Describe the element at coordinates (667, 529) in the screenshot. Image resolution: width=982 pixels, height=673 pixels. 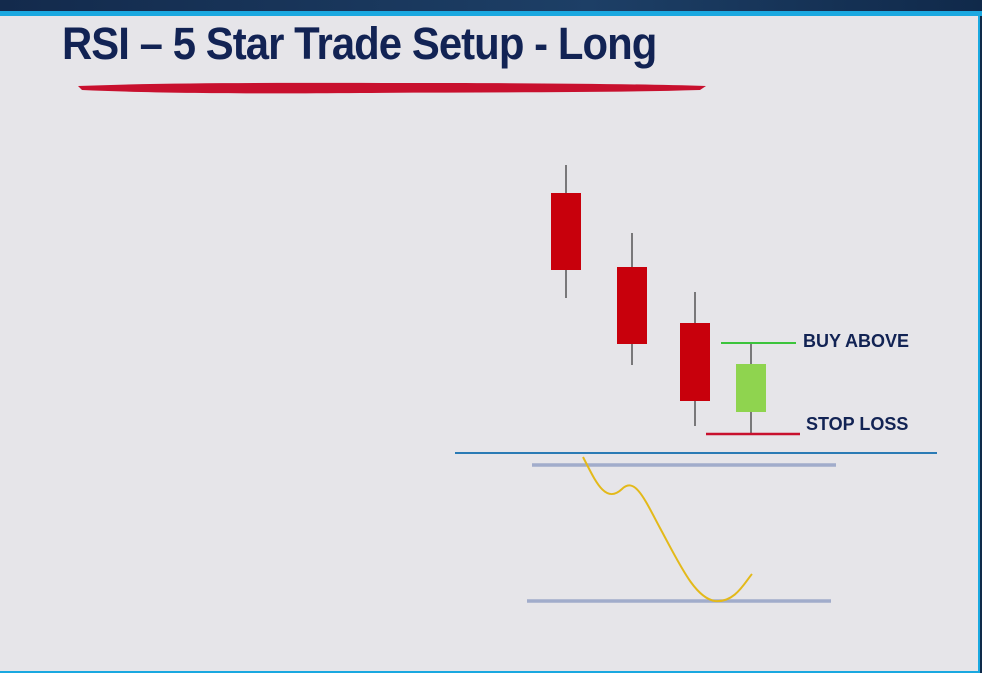
I see `rsi-curve` at that location.